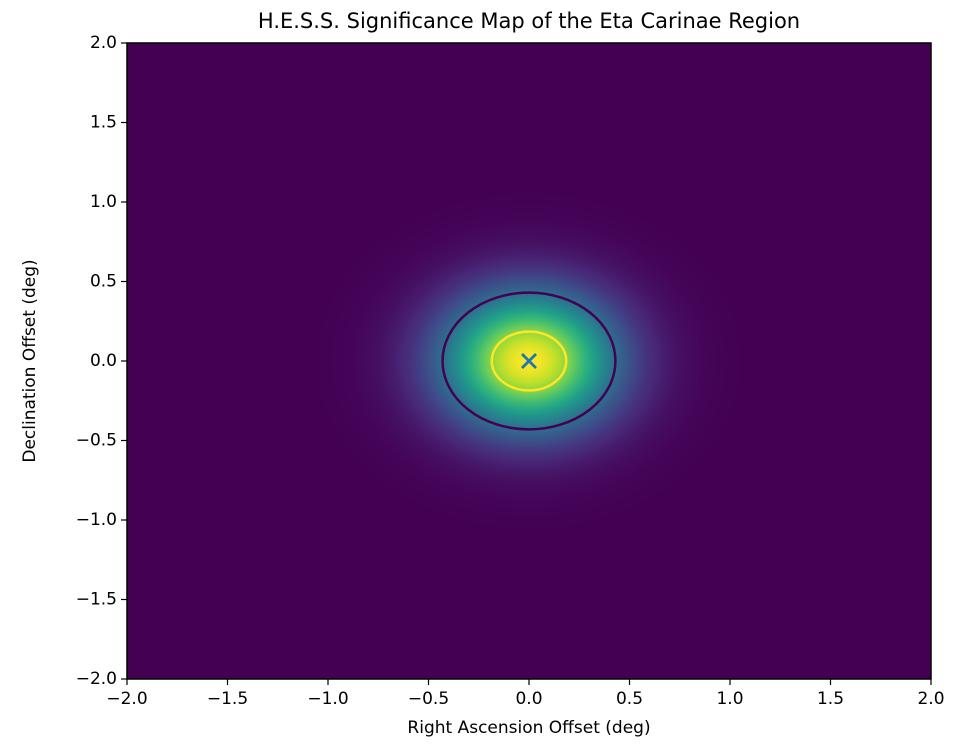 The height and width of the screenshot is (751, 968). I want to click on y-tick-label: −0.5, so click(96, 441).